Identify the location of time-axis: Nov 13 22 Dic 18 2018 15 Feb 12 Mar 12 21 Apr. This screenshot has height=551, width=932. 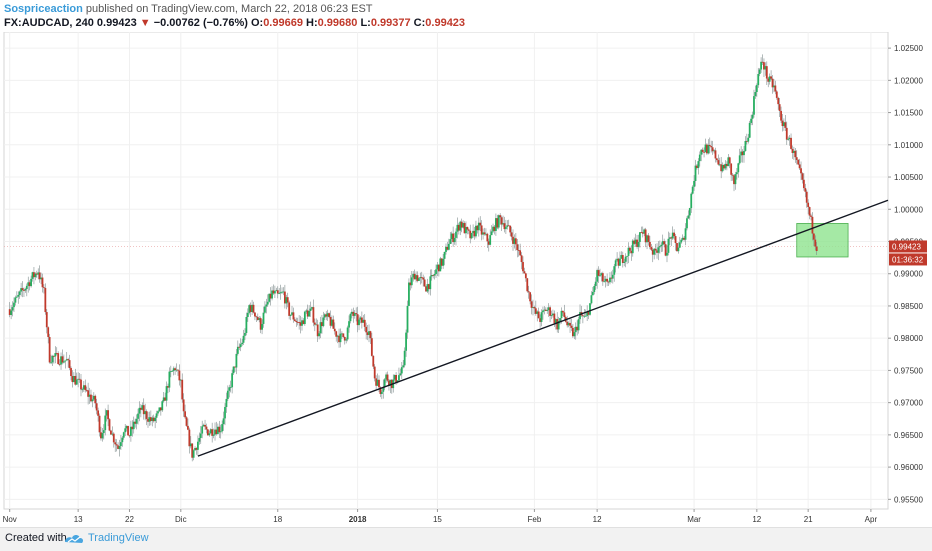
(440, 516).